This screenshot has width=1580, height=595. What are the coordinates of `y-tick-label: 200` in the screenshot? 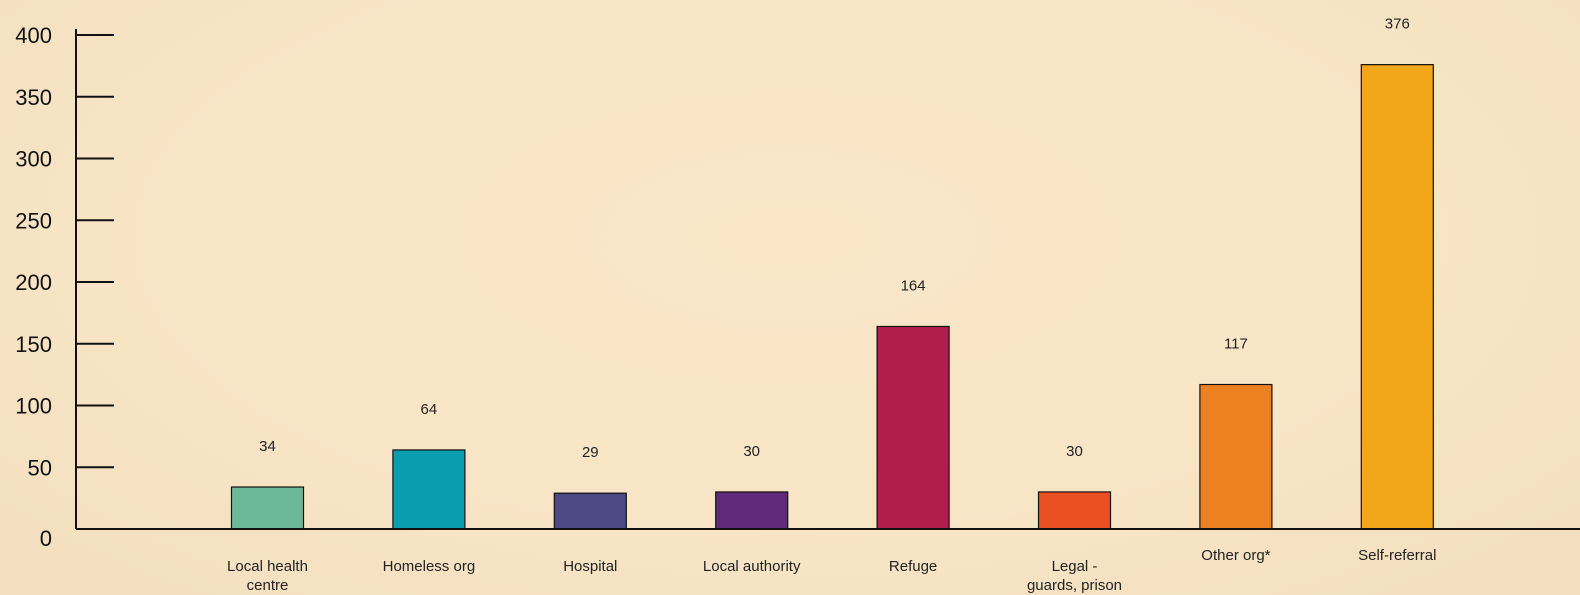 It's located at (33, 282).